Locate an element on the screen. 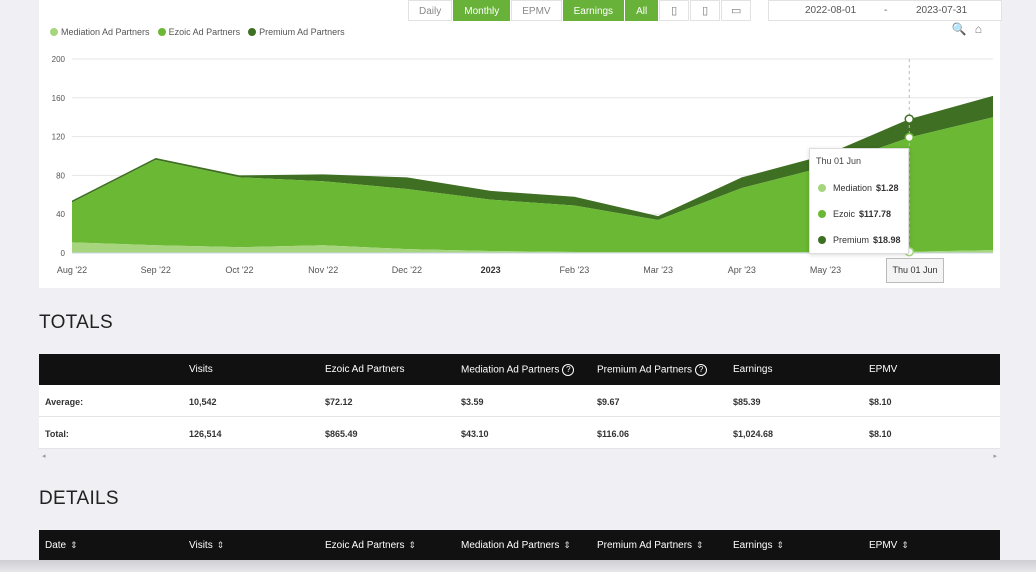 The image size is (1036, 572). col-ezoic: Ezoic Ad Partners ⇕ is located at coordinates (370, 545).